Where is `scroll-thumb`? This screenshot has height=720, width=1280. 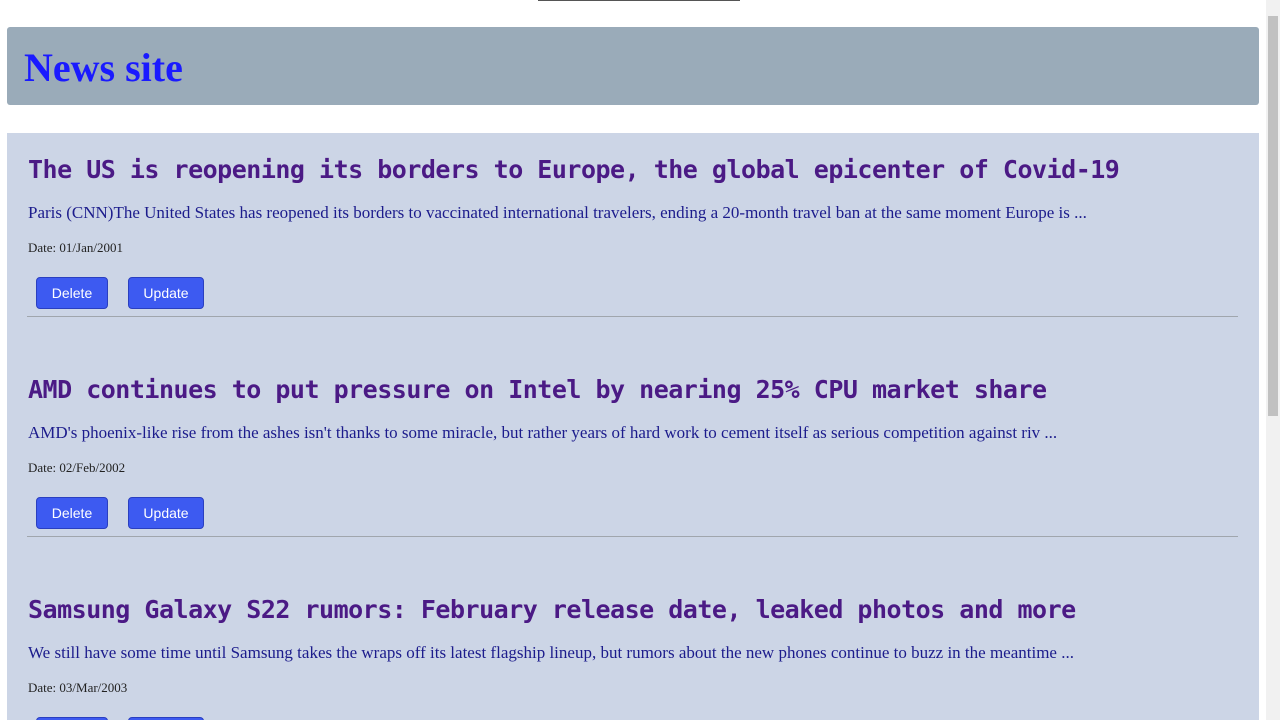
scroll-thumb is located at coordinates (1273, 216).